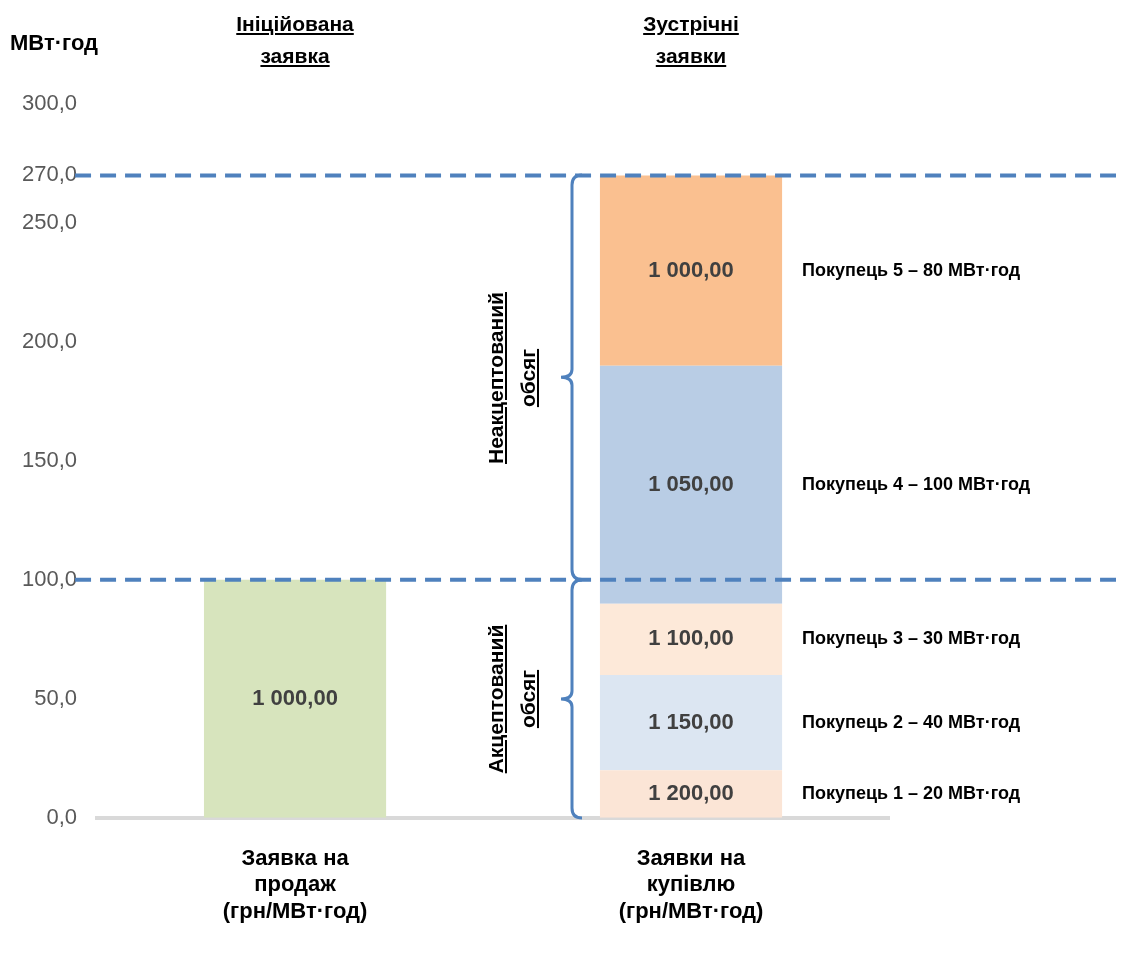  Describe the element at coordinates (691, 721) in the screenshot. I see `annotation: 1 150,00` at that location.